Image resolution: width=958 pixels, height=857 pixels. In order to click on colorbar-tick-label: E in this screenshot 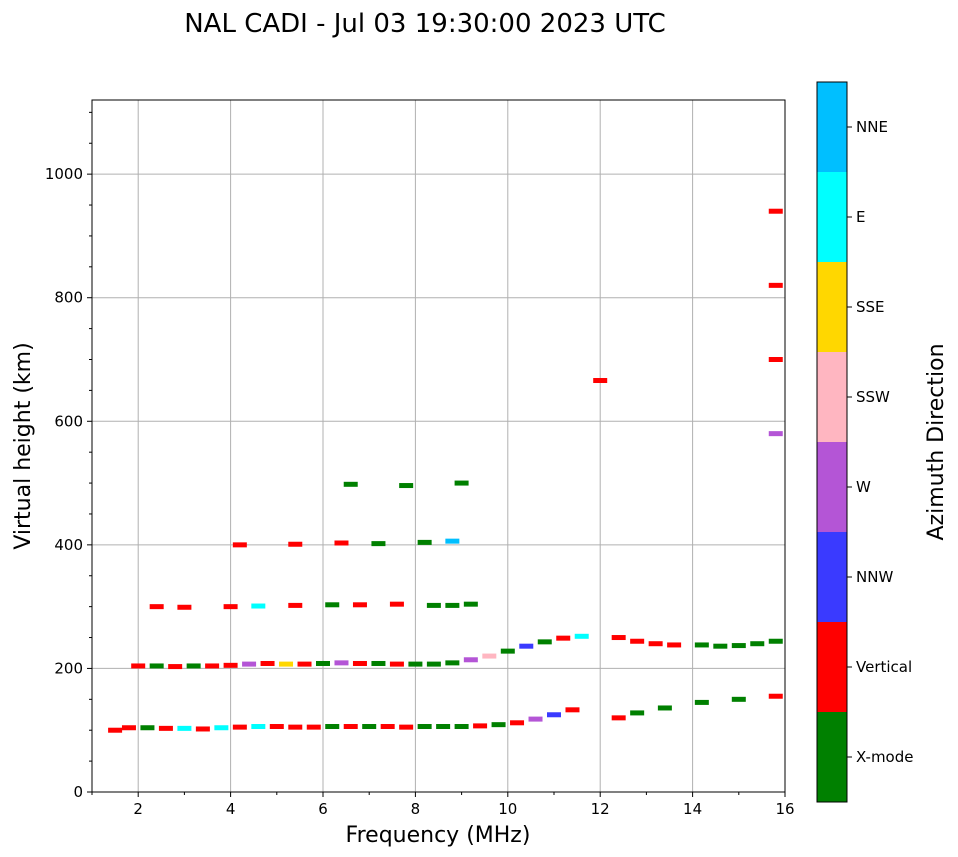, I will do `click(860, 217)`.